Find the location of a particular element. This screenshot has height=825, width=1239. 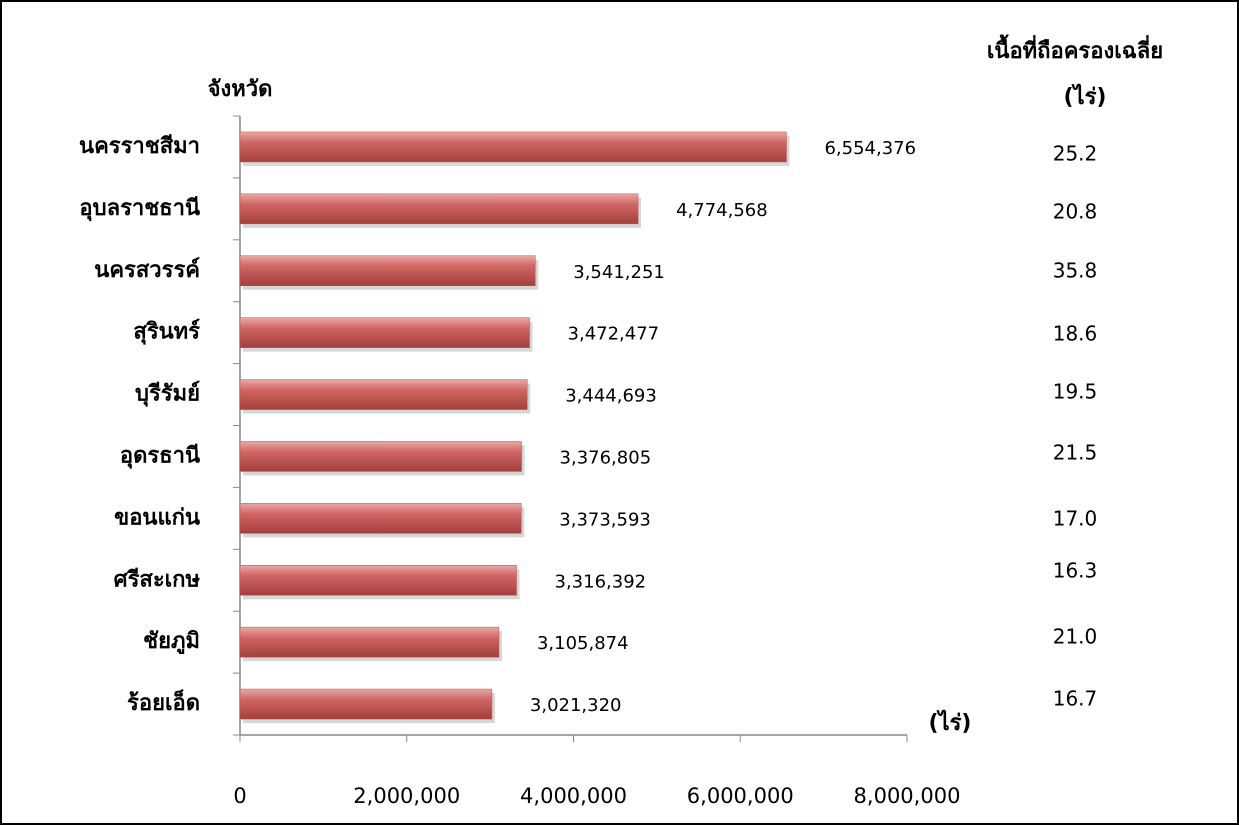

y-tick-label: นครสวรรค์ is located at coordinates (147, 270).